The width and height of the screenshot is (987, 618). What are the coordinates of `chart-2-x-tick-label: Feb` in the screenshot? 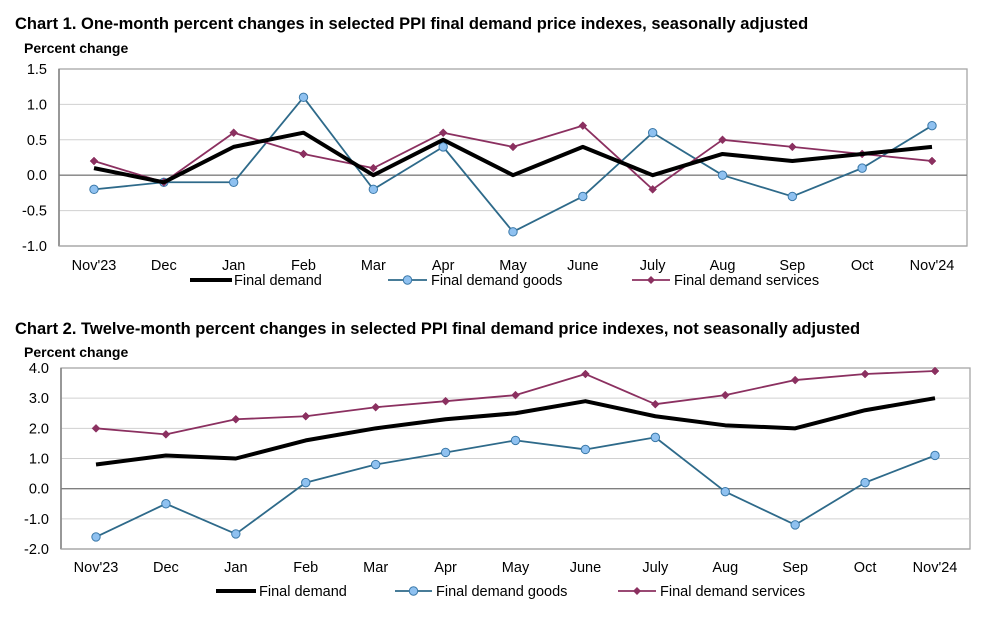 It's located at (305, 568).